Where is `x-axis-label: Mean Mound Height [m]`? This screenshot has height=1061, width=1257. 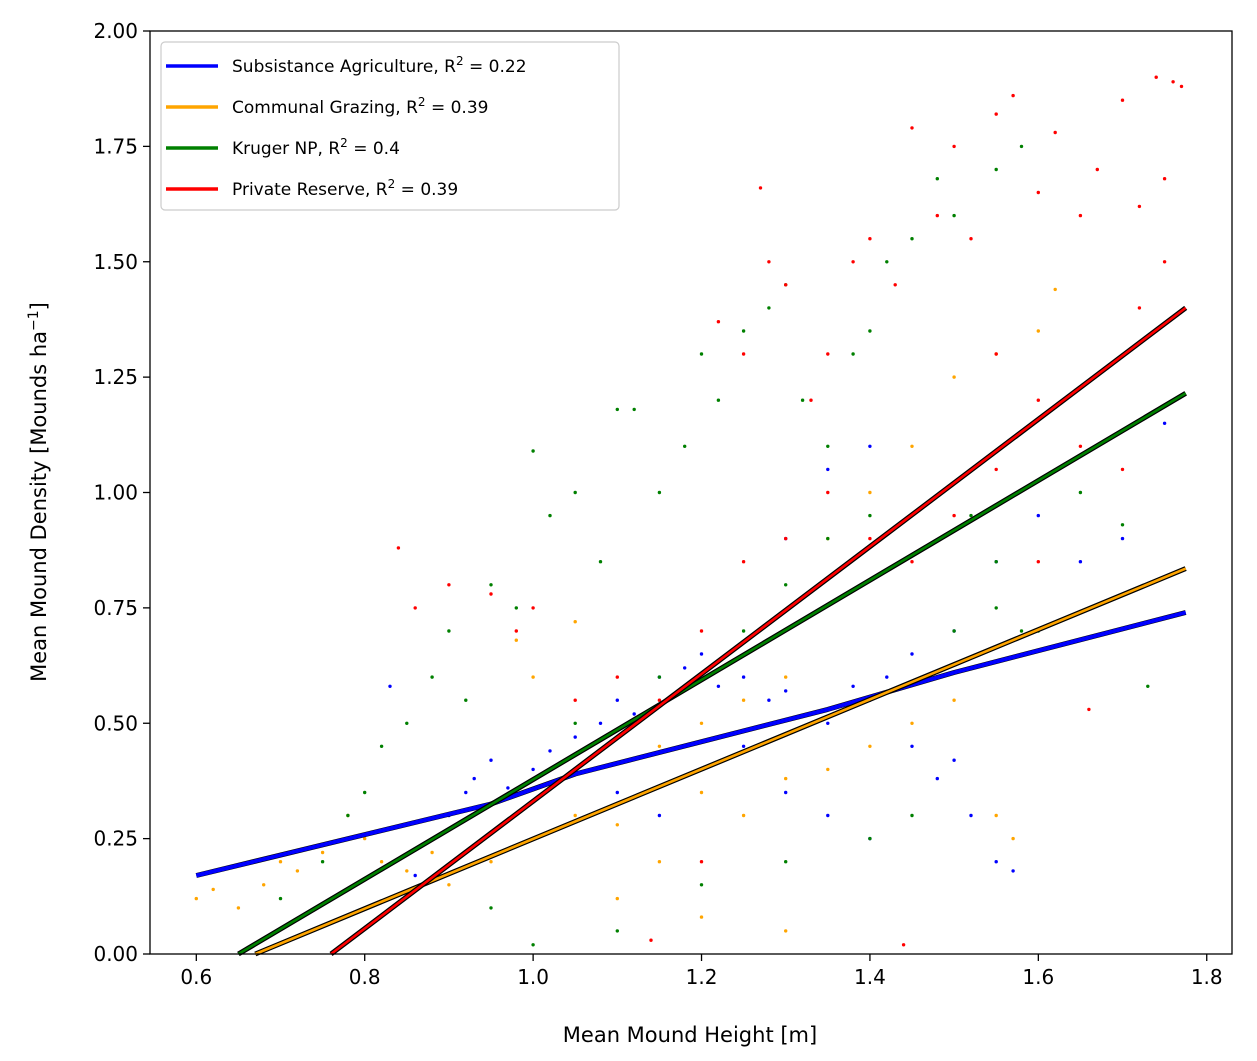 x-axis-label: Mean Mound Height [m] is located at coordinates (690, 1035).